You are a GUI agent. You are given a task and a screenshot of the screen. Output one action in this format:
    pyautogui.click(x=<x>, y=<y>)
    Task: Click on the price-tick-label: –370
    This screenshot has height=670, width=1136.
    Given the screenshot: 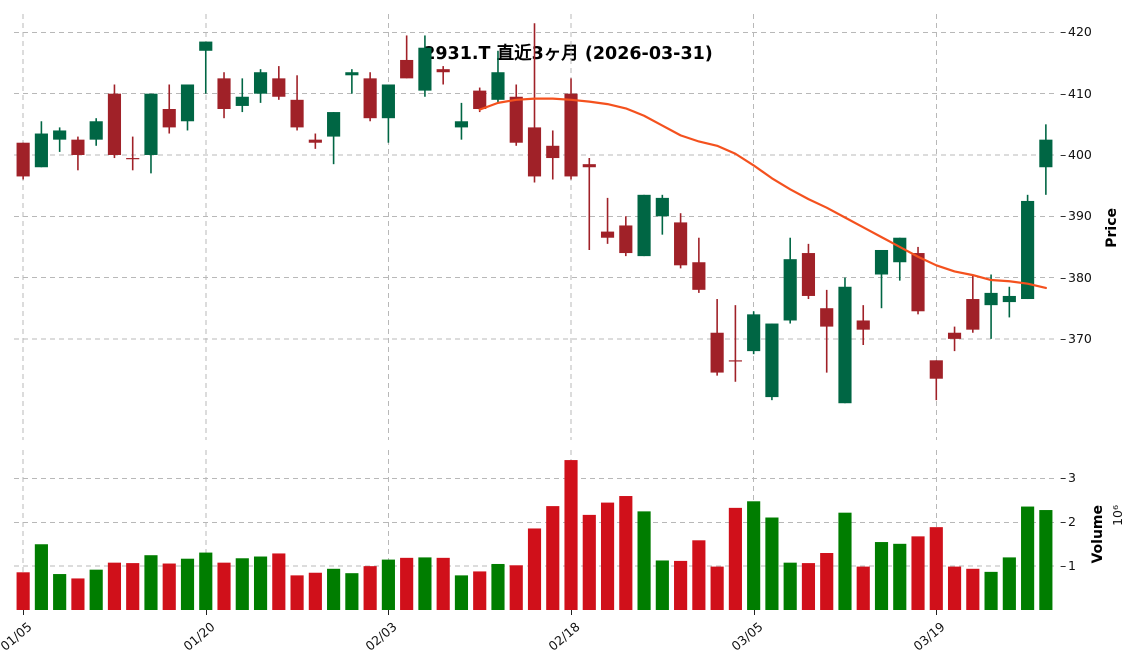 What is the action you would take?
    pyautogui.click(x=1076, y=338)
    